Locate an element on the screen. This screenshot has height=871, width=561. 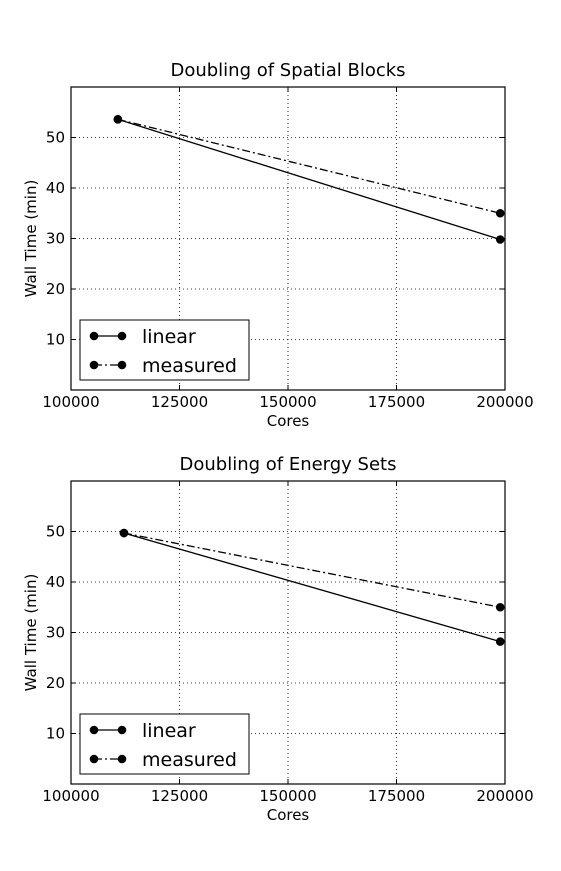
chart-title: Doubling of Energy Sets is located at coordinates (287, 464).